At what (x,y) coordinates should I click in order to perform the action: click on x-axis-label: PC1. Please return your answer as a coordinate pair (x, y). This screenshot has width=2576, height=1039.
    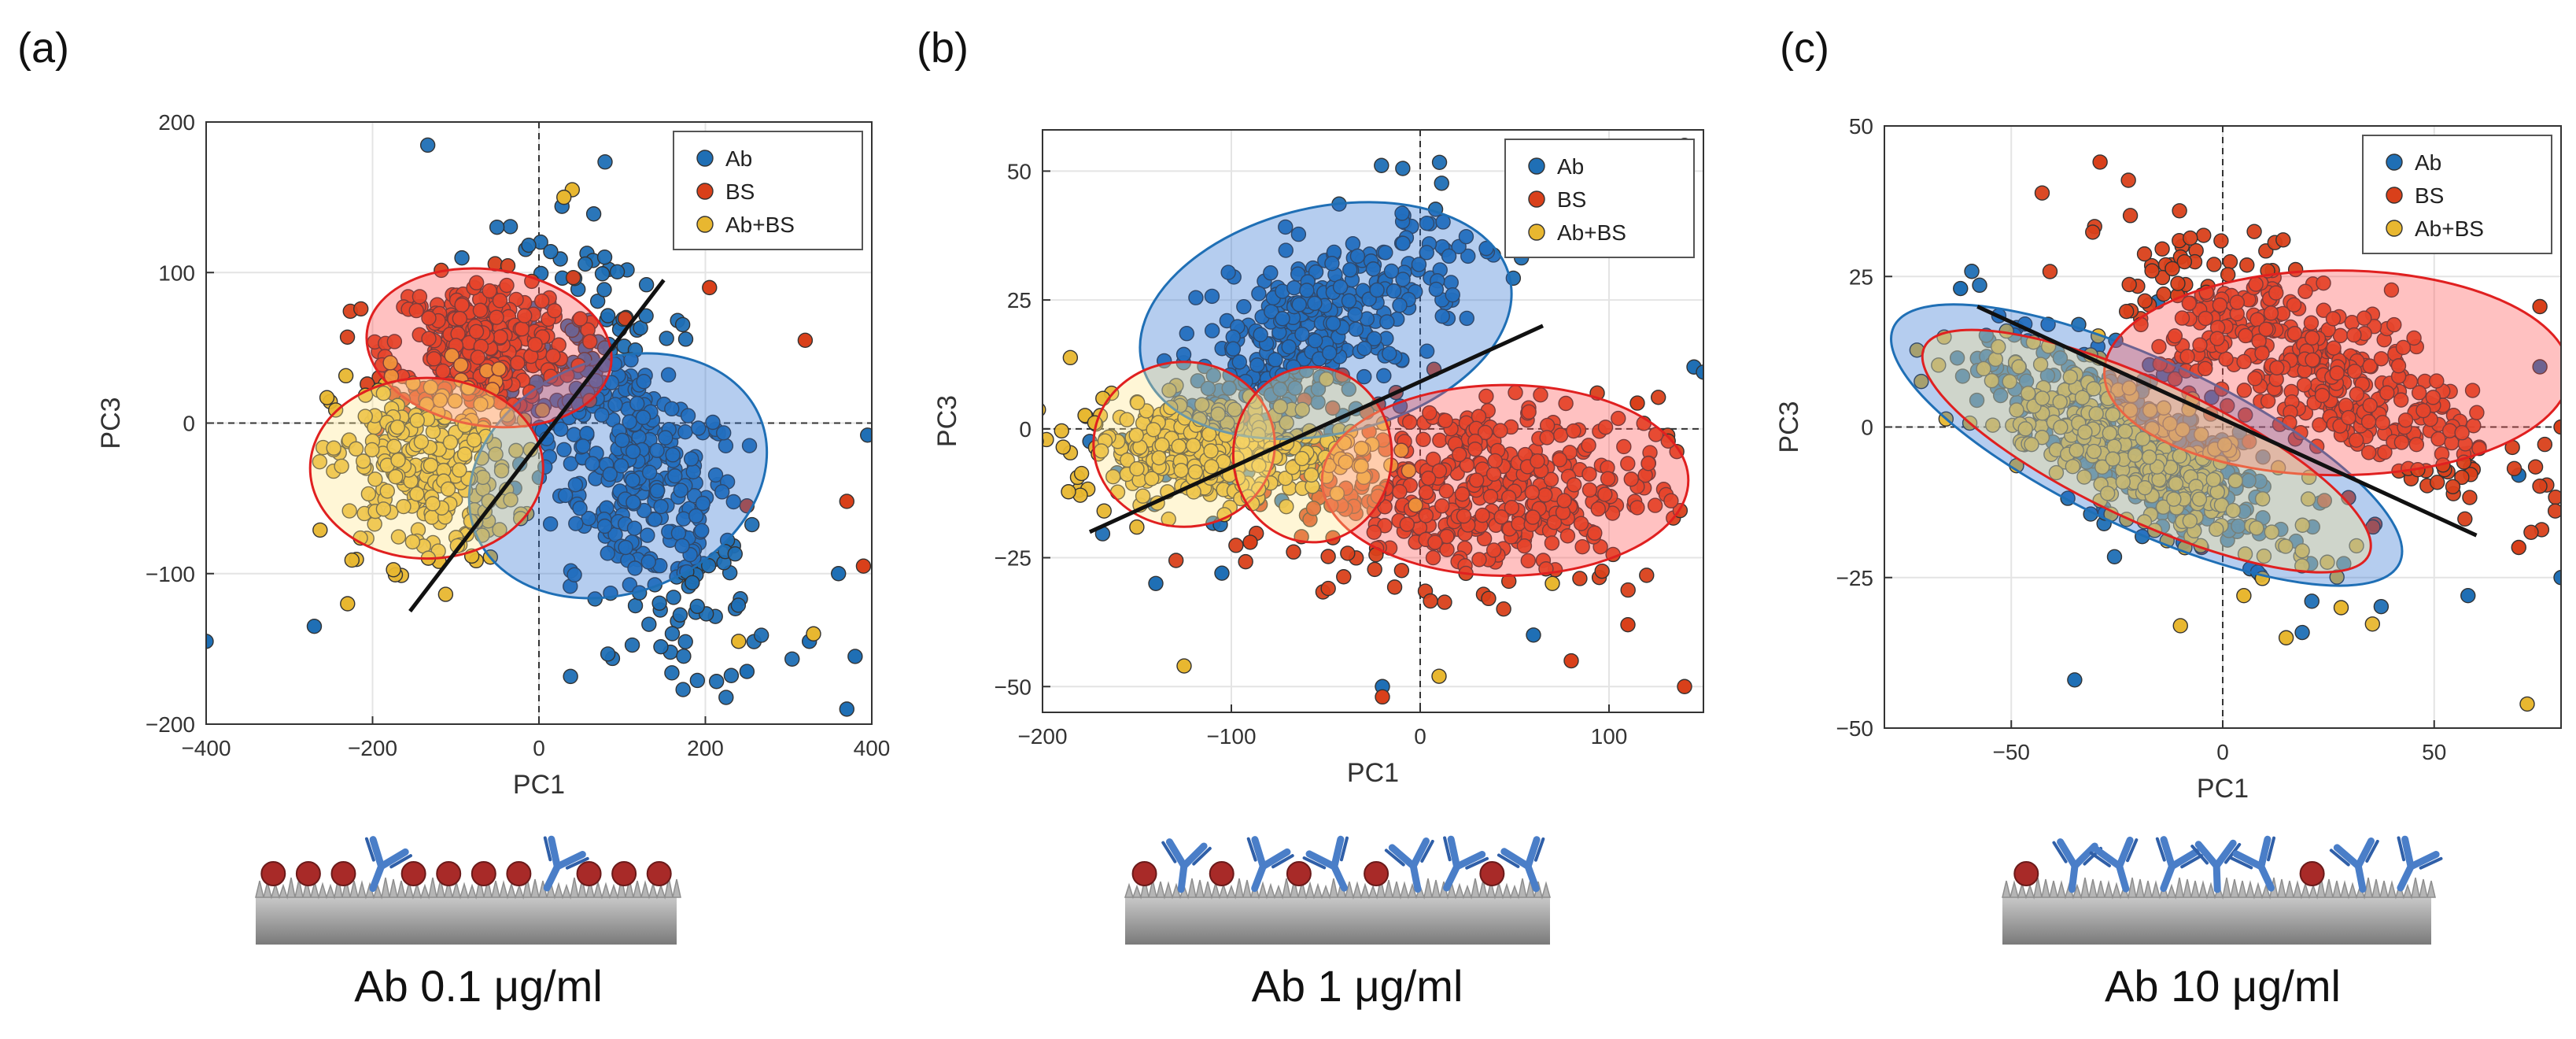
    Looking at the image, I should click on (539, 785).